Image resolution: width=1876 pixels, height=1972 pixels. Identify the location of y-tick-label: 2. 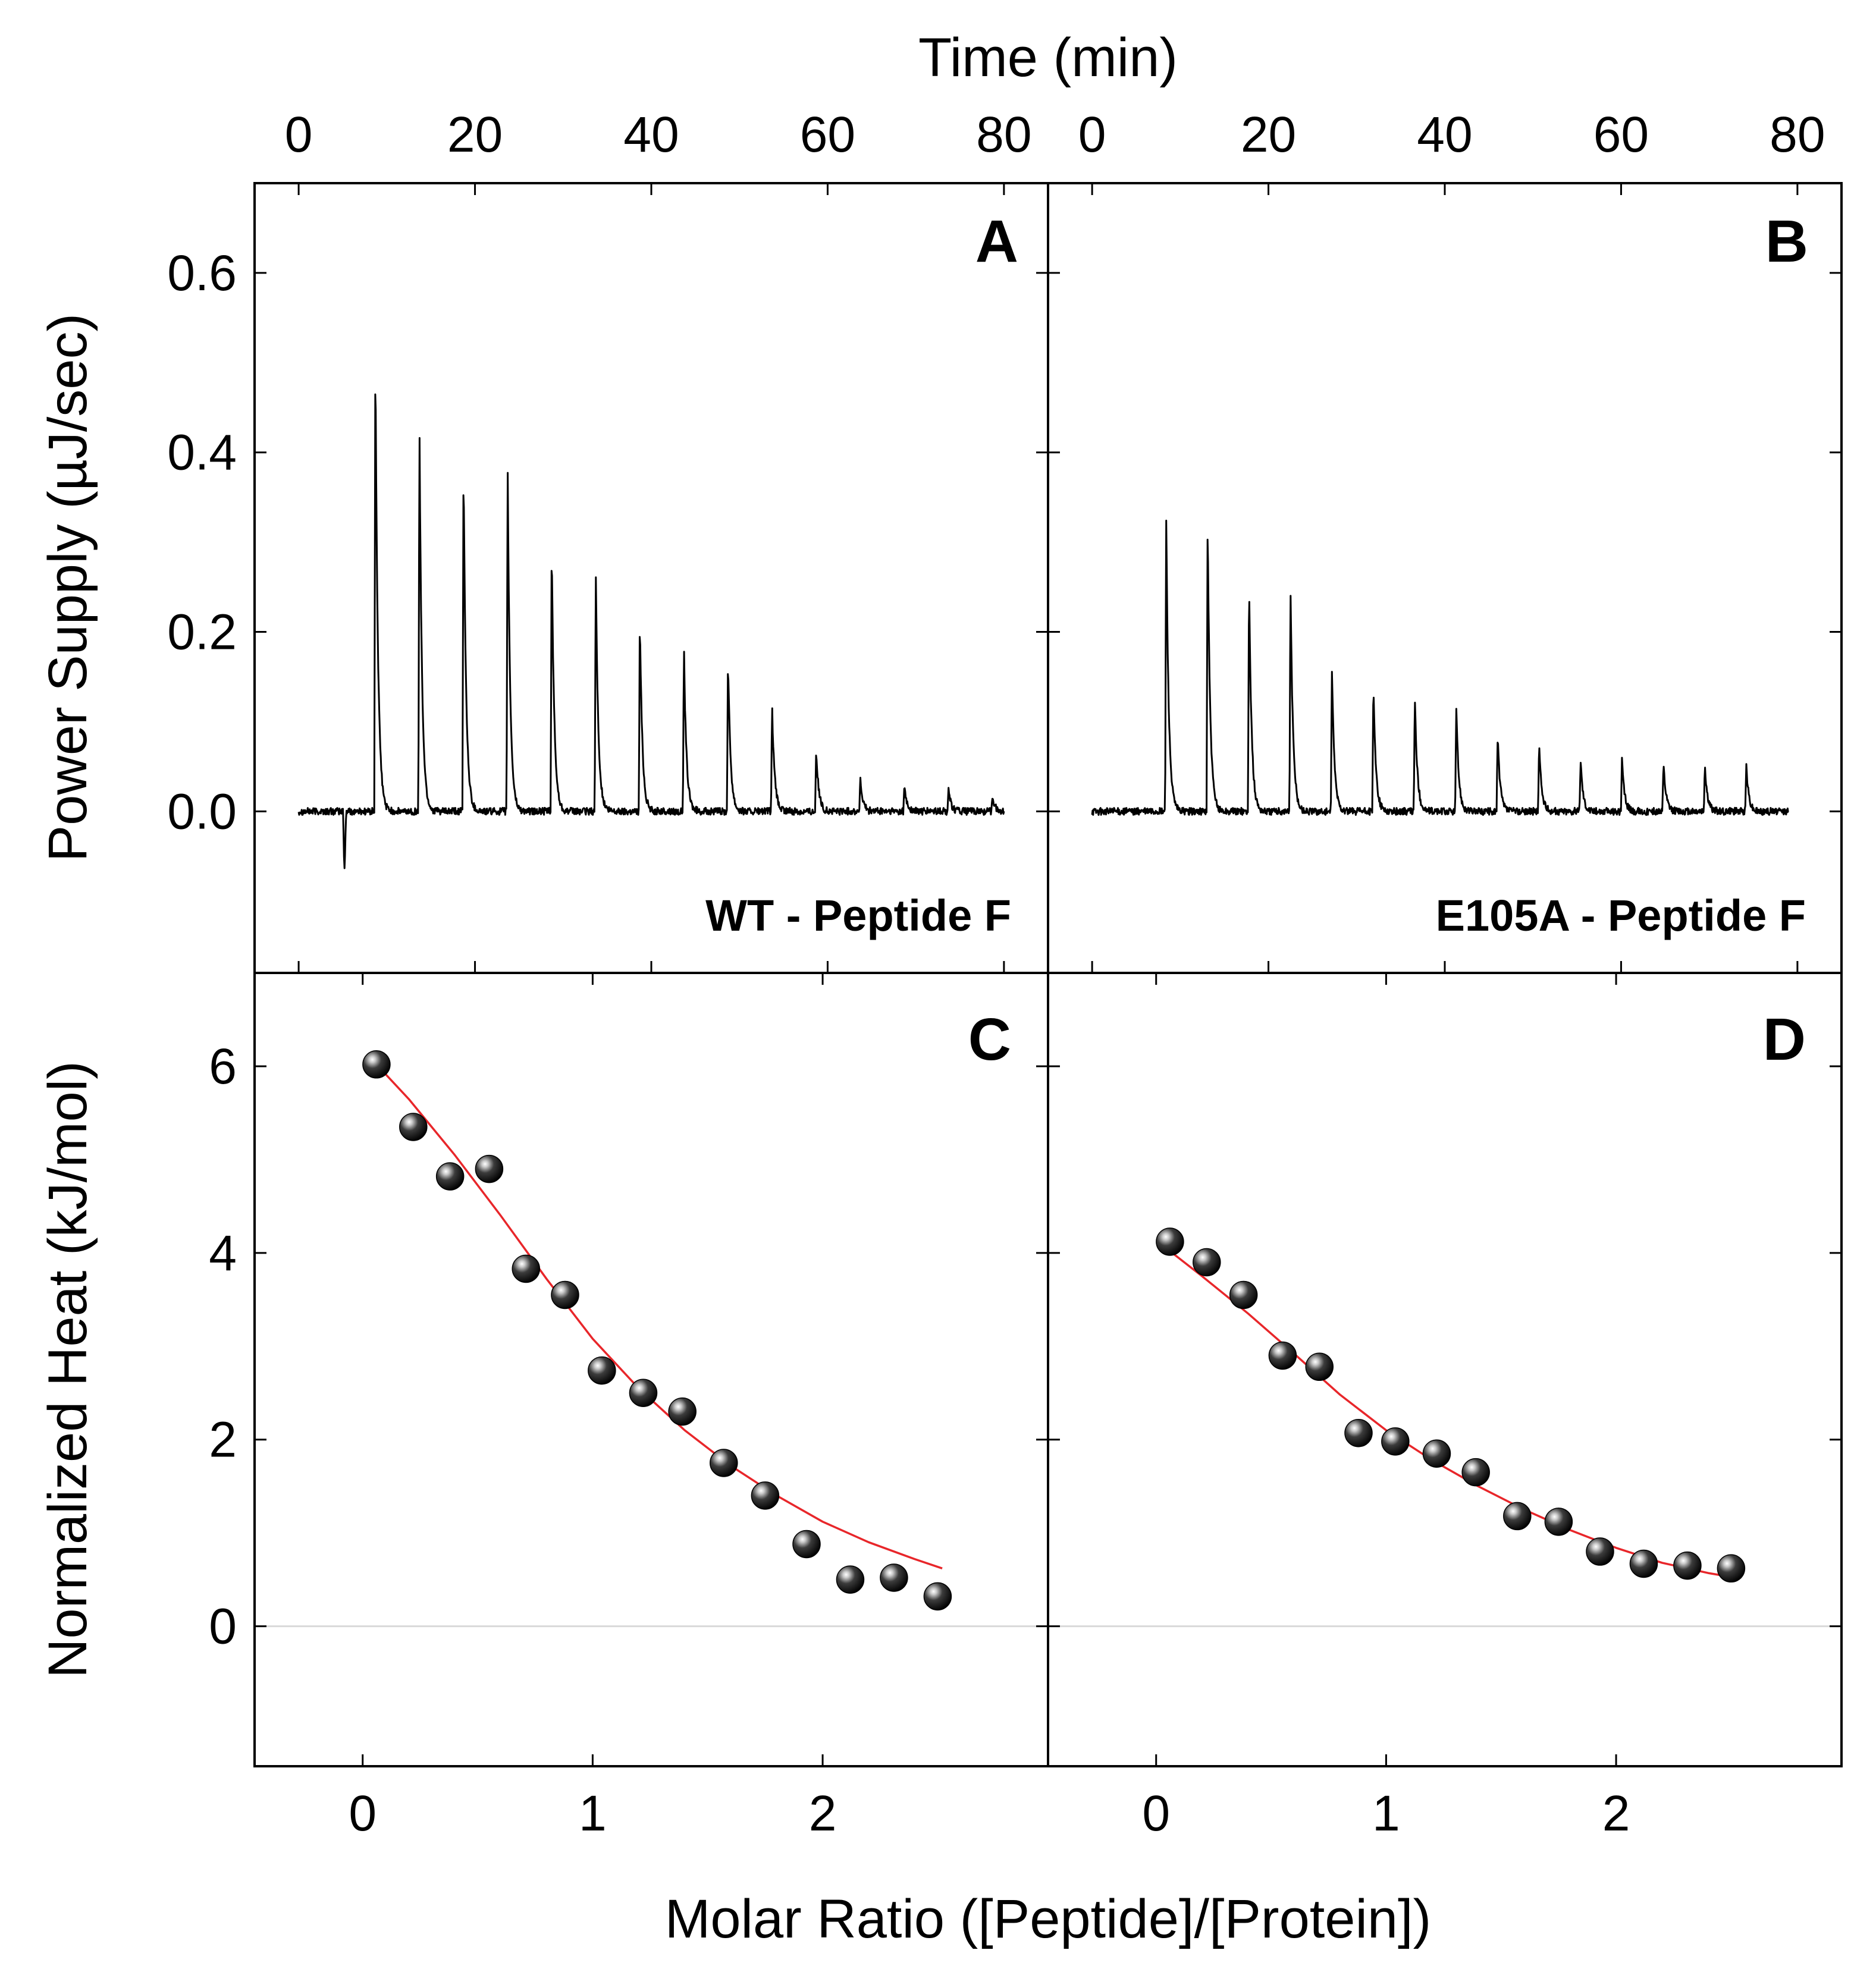
(223, 1440).